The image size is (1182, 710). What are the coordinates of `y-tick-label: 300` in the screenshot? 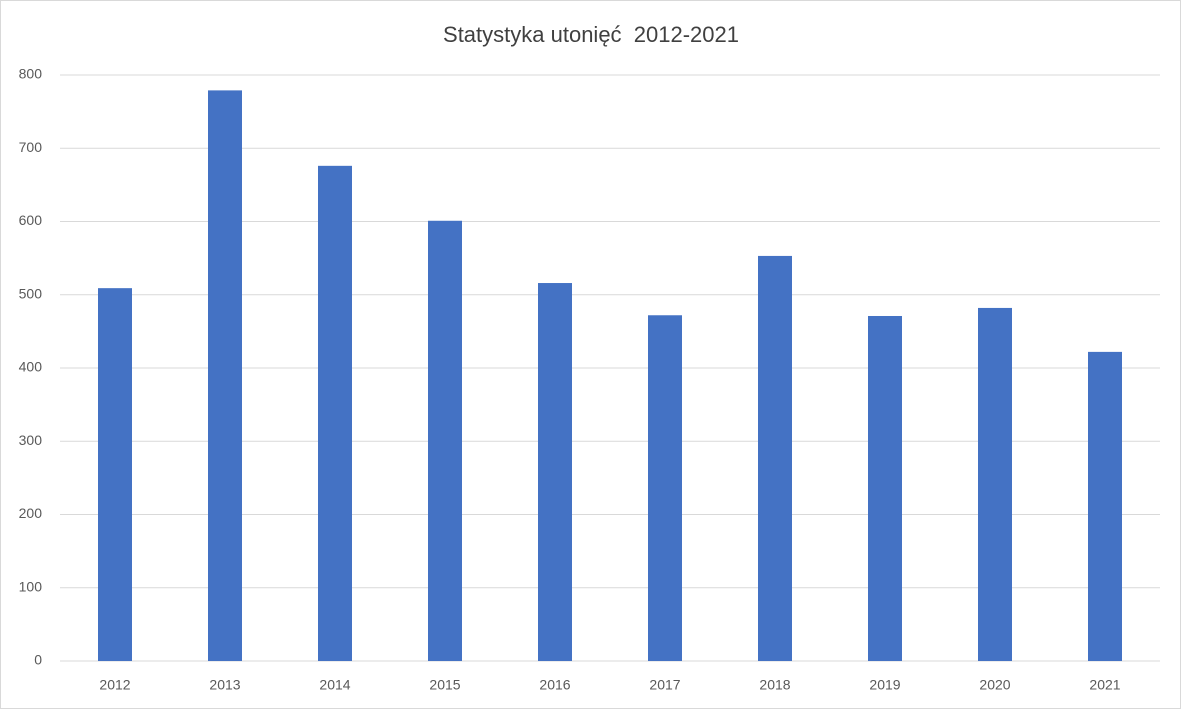 It's located at (31, 440).